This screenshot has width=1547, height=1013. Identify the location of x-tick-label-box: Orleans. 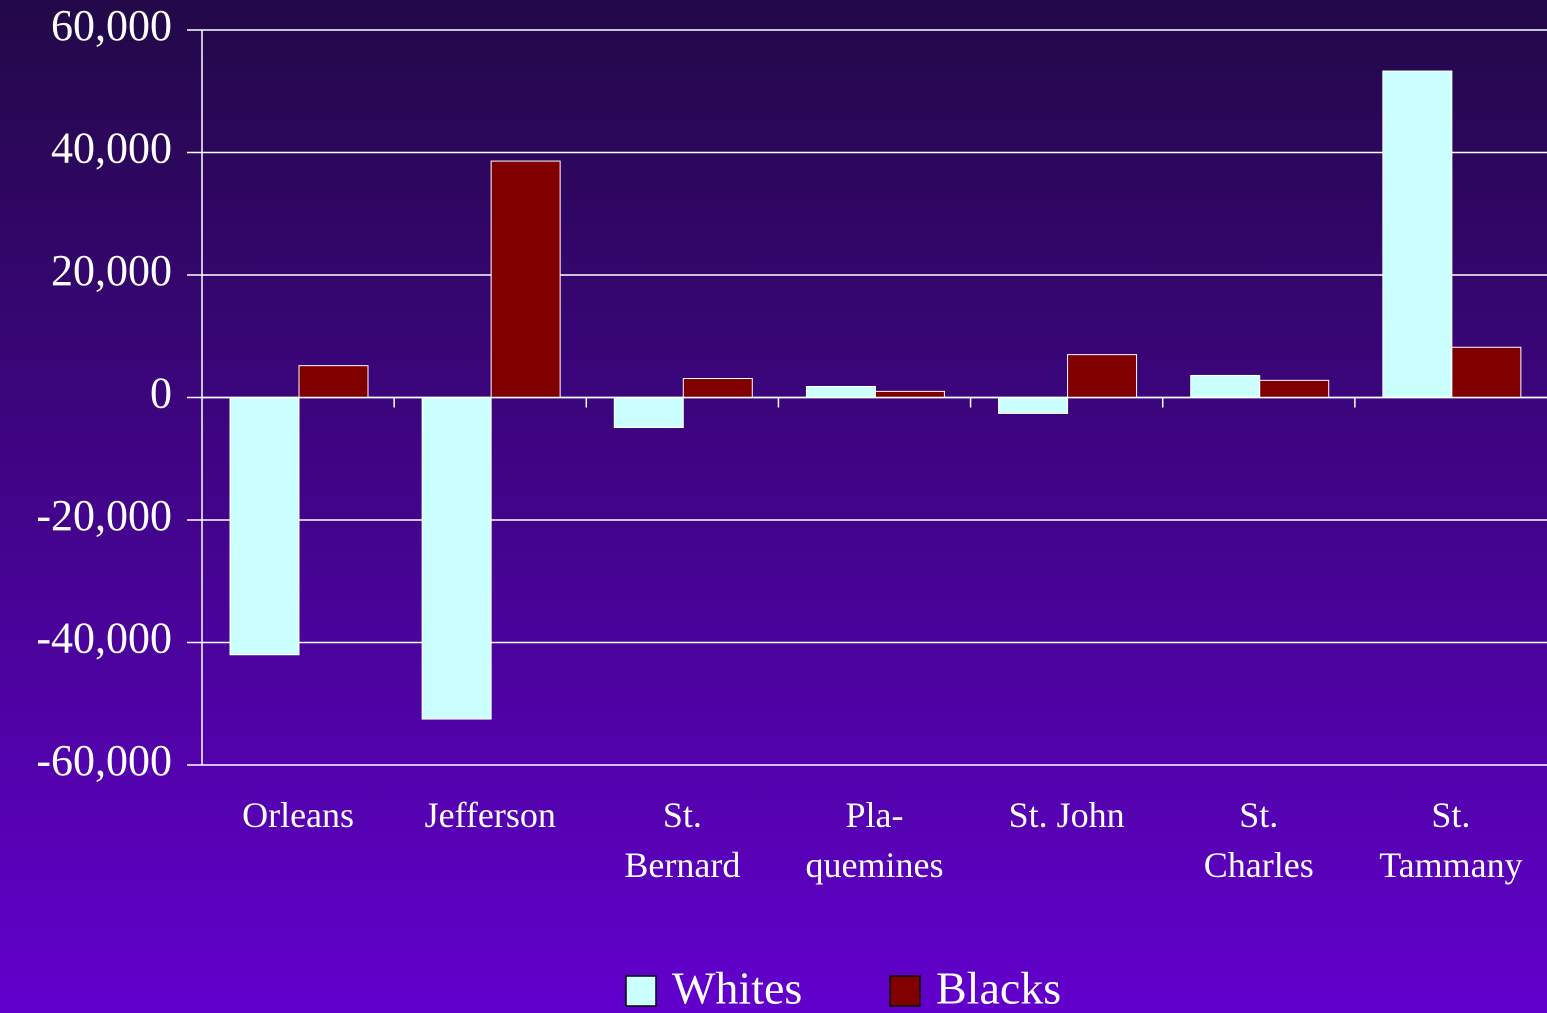
(298, 815).